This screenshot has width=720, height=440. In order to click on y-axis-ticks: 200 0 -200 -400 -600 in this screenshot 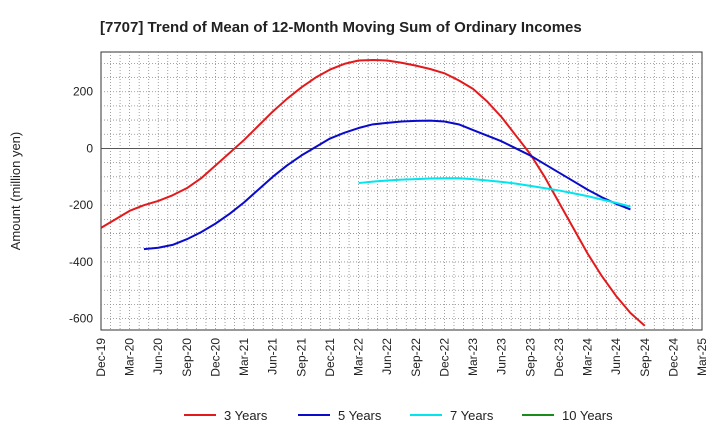, I will do `click(81, 205)`.